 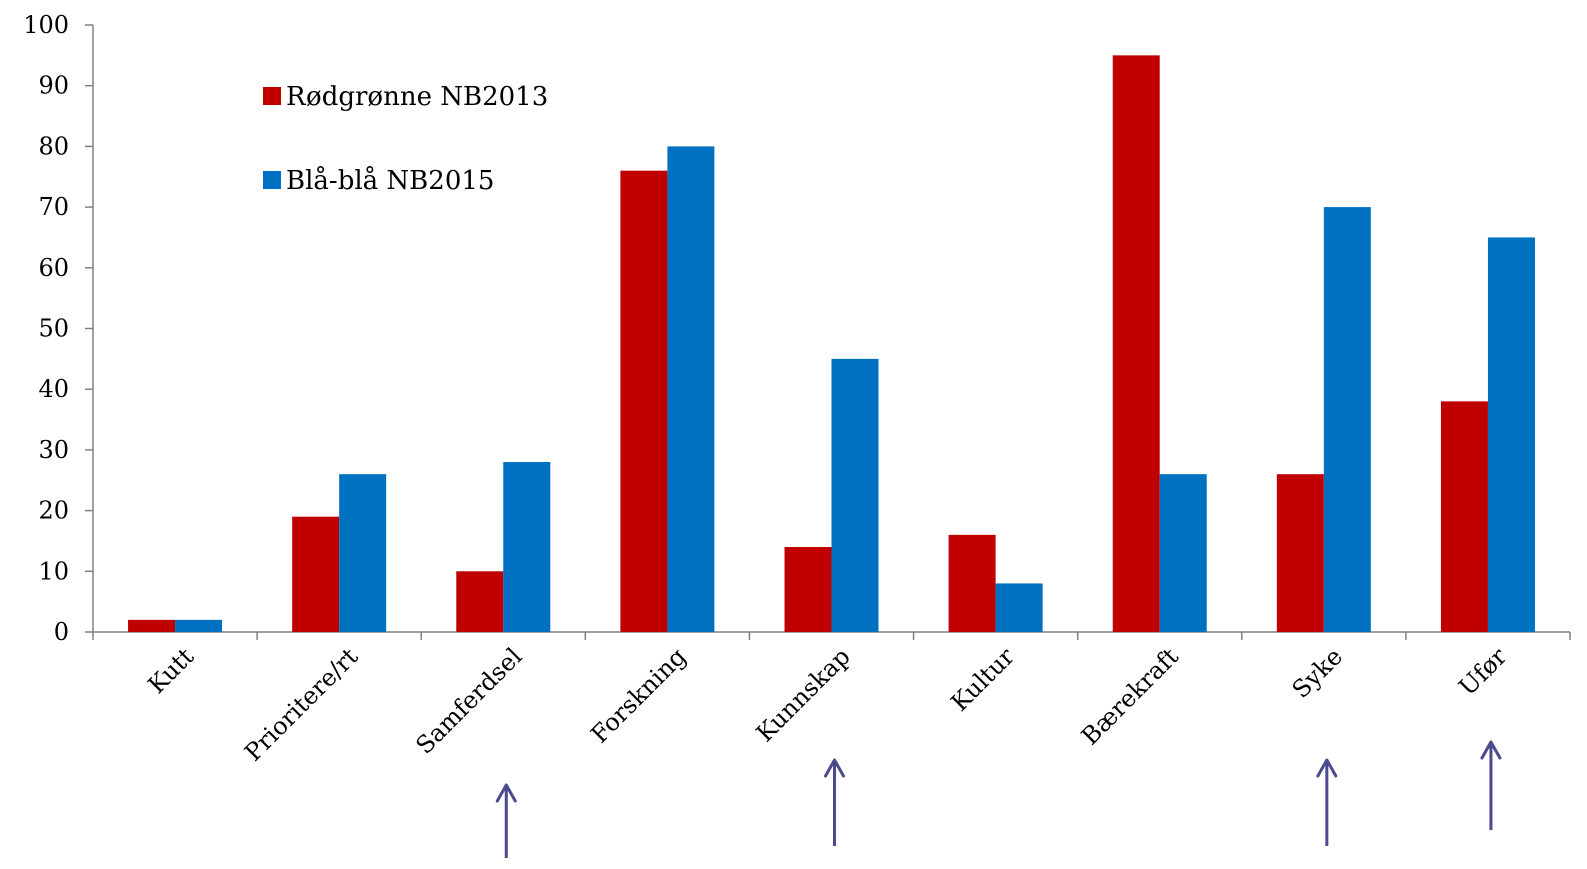 What do you see at coordinates (53, 329) in the screenshot?
I see `y-tick-label: 50` at bounding box center [53, 329].